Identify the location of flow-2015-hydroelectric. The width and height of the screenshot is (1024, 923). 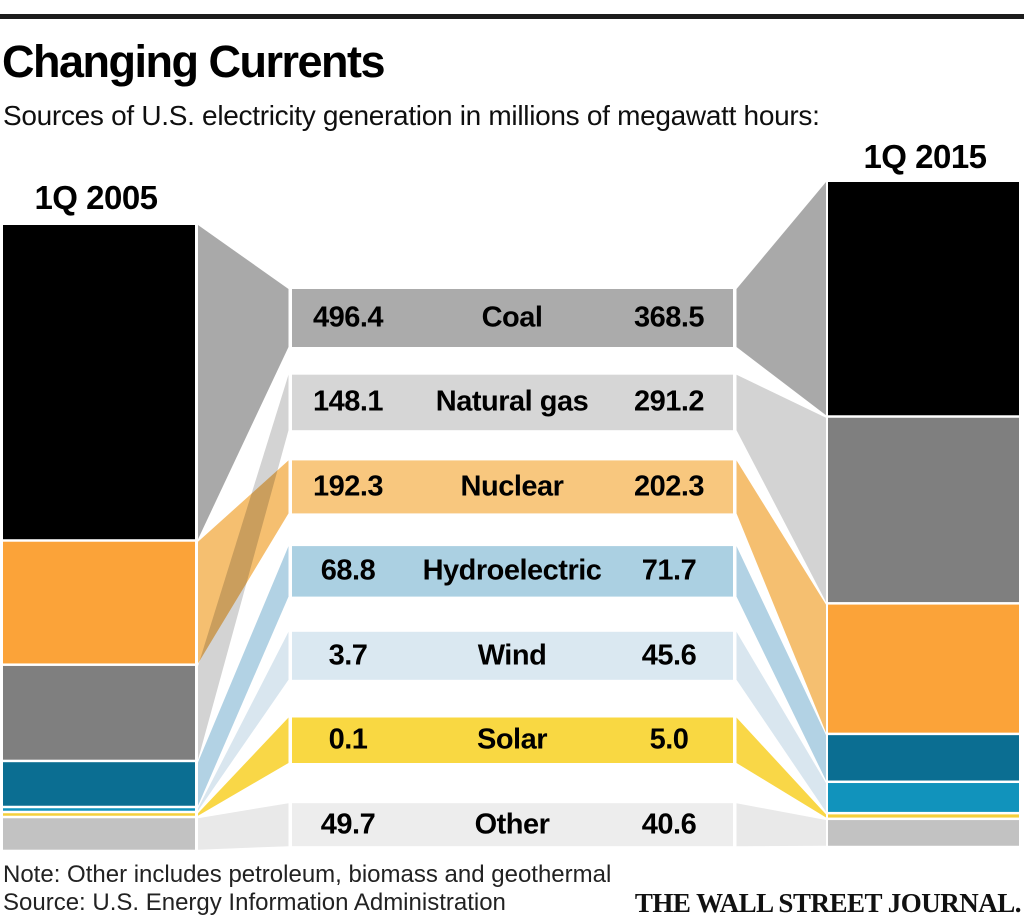
(781, 663).